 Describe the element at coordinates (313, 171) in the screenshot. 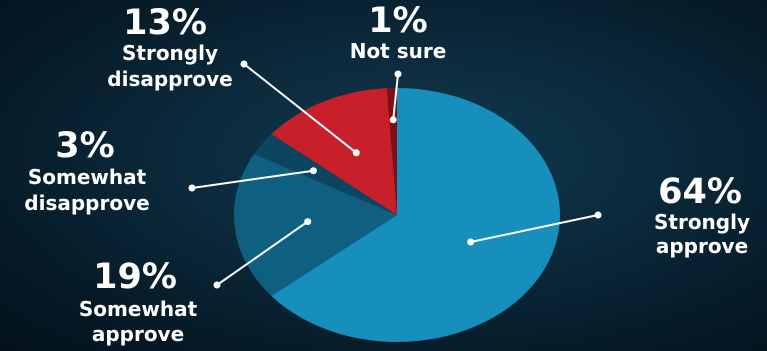

I see `leader-dot-somewhat-disapprove-inner` at that location.